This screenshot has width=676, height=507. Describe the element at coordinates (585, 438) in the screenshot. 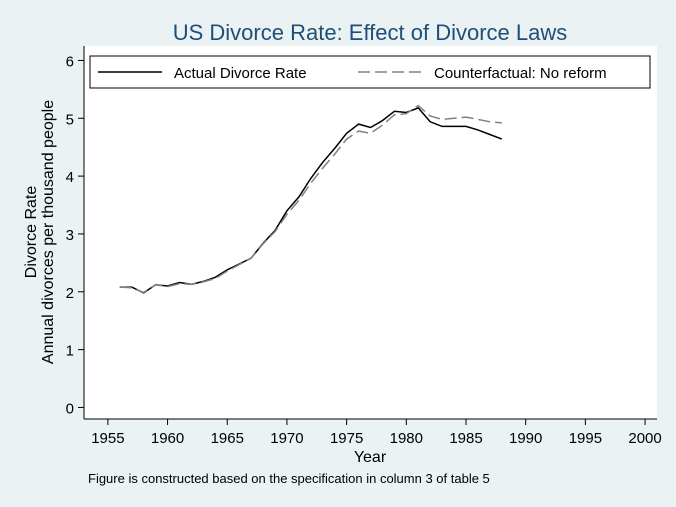

I see `x-tick-label: 1995` at that location.